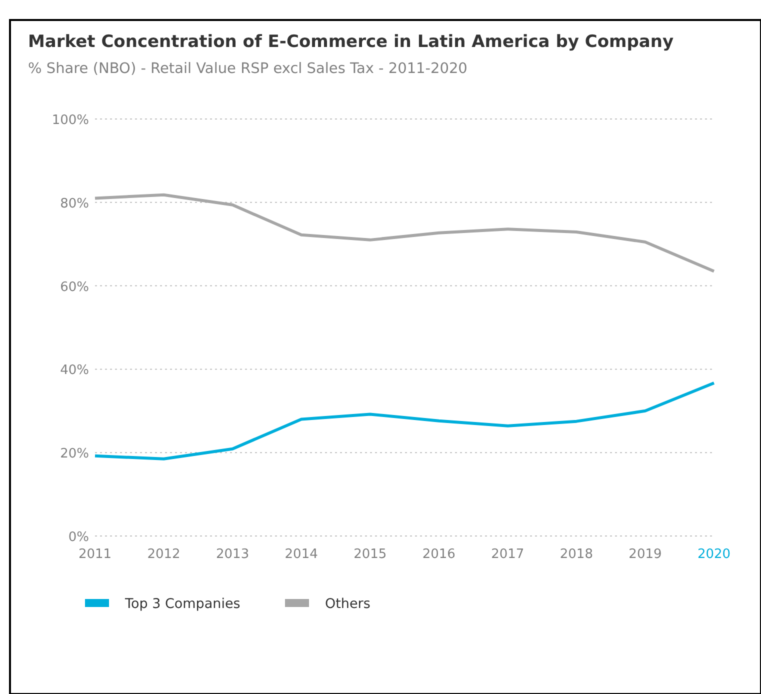 The image size is (761, 694). What do you see at coordinates (74, 204) in the screenshot?
I see `y-tick-label: 80%` at bounding box center [74, 204].